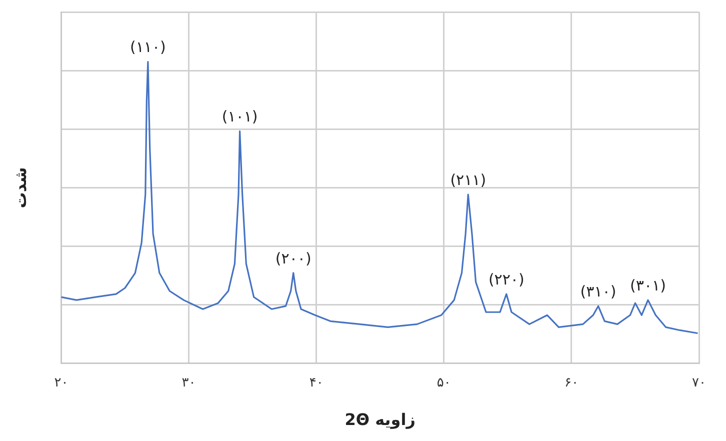 Image resolution: width=726 pixels, height=441 pixels. Describe the element at coordinates (20, 187) in the screenshot. I see `y-axis-title: شدت` at that location.